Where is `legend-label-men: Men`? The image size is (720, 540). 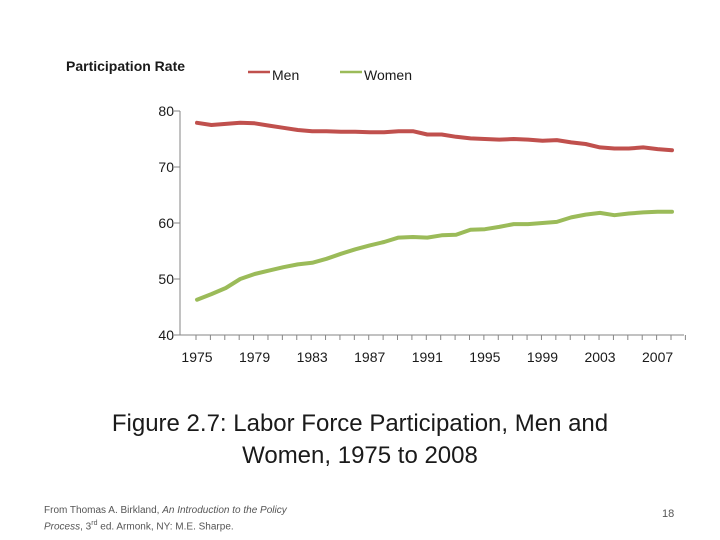 legend-label-men: Men is located at coordinates (285, 75).